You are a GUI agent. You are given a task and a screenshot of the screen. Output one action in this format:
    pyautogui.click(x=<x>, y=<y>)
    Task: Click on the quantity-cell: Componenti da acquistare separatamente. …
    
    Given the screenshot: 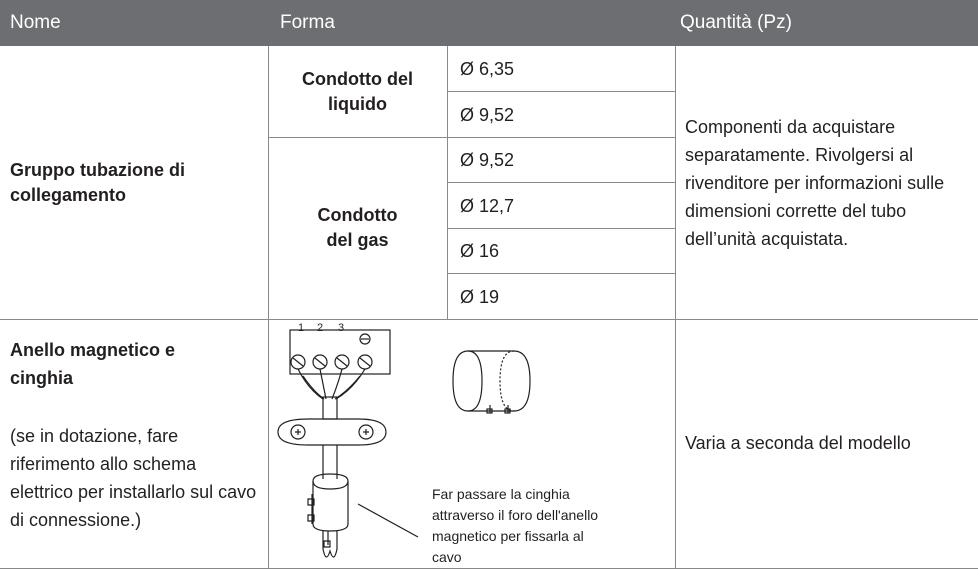 What is the action you would take?
    pyautogui.click(x=827, y=182)
    